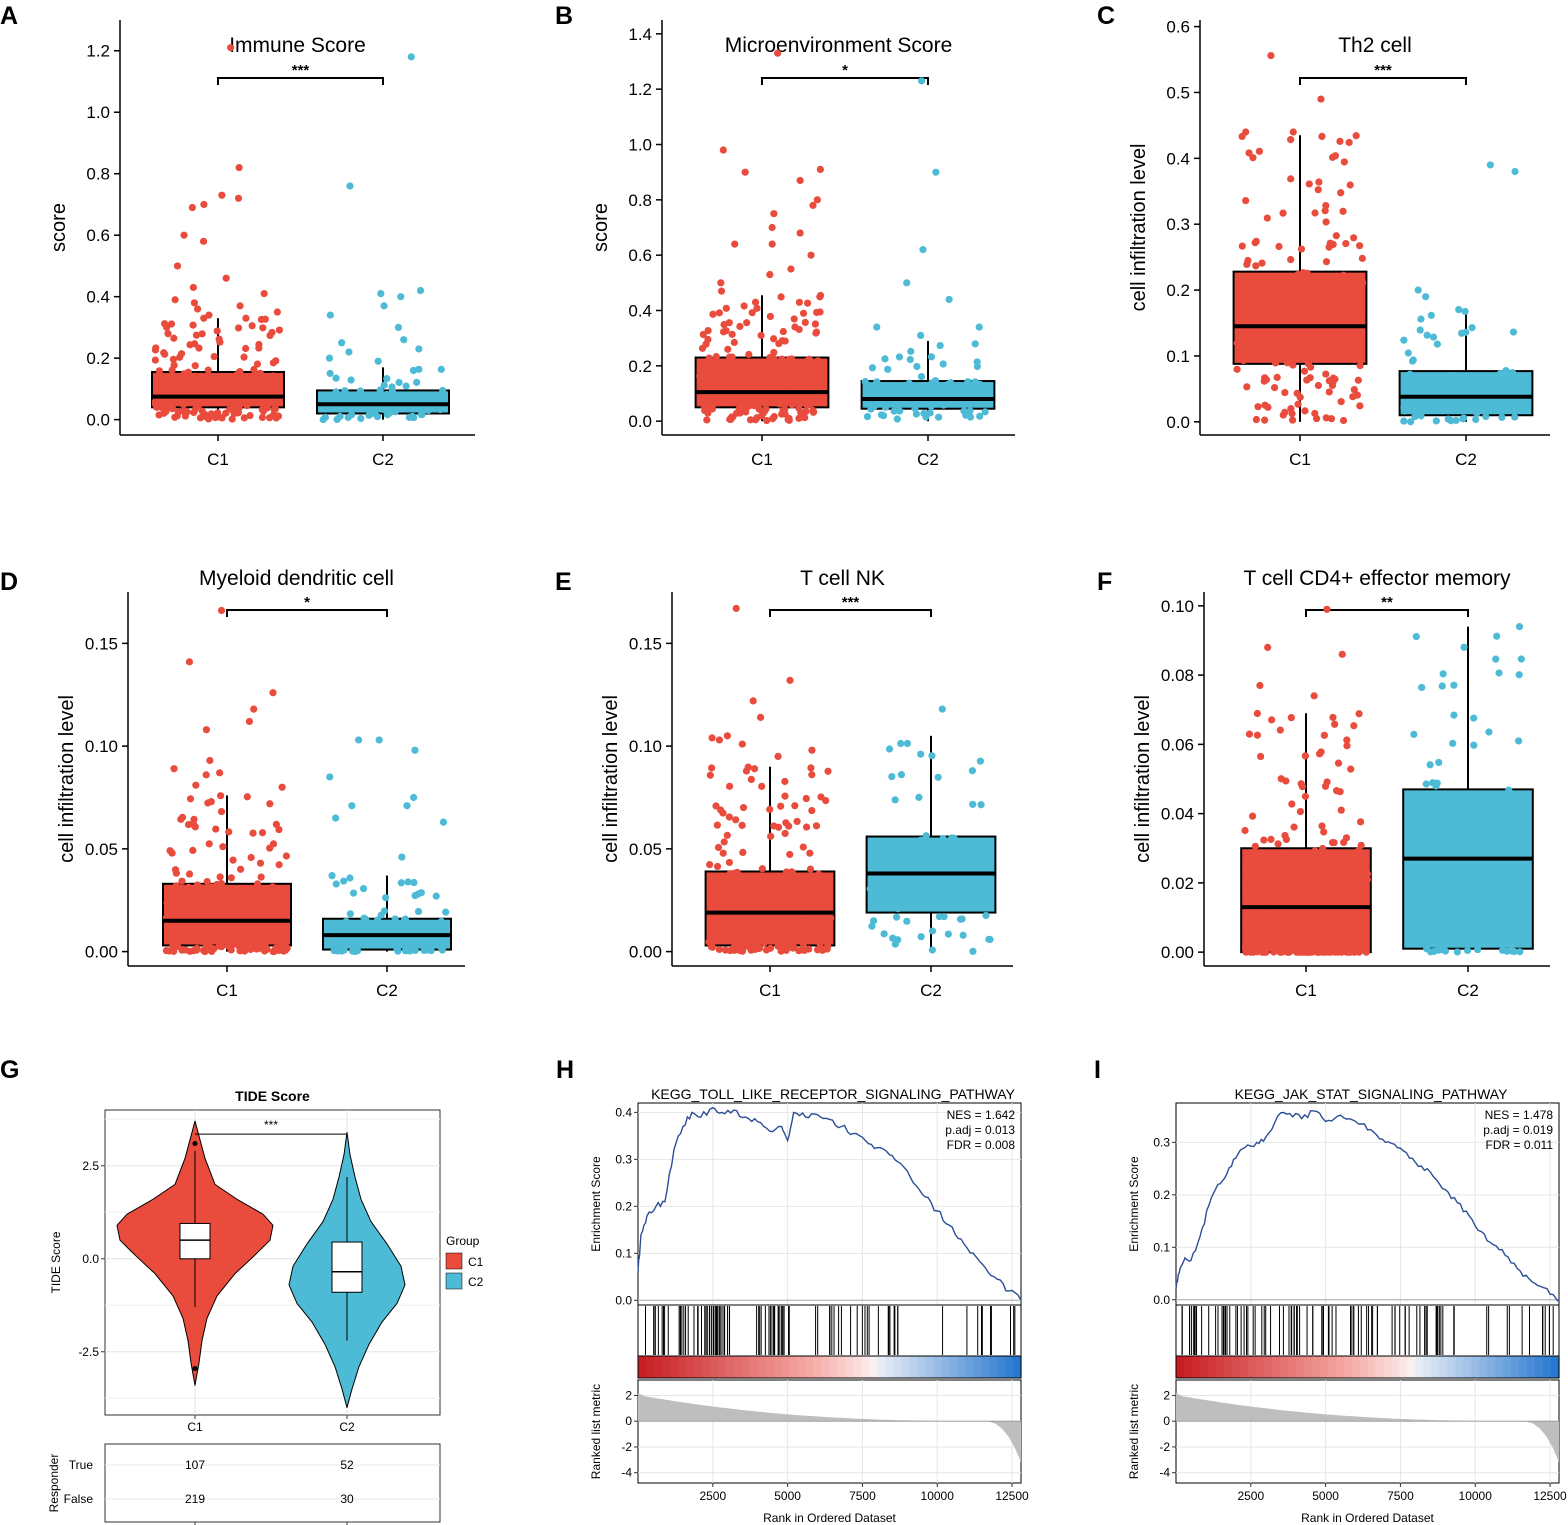 The image size is (1568, 1525). I want to click on y-tick-label: 0.4, so click(1178, 158).